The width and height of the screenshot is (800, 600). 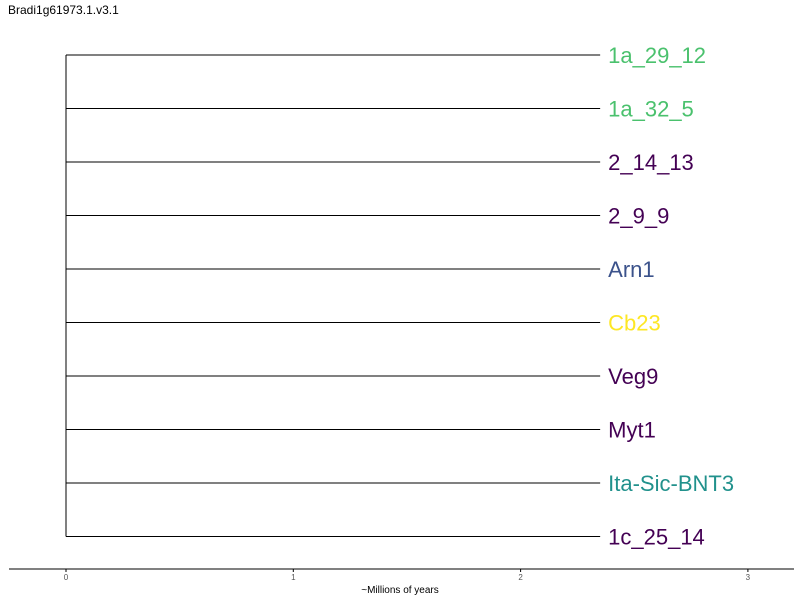 What do you see at coordinates (520, 577) in the screenshot?
I see `axis-tick-label: 2` at bounding box center [520, 577].